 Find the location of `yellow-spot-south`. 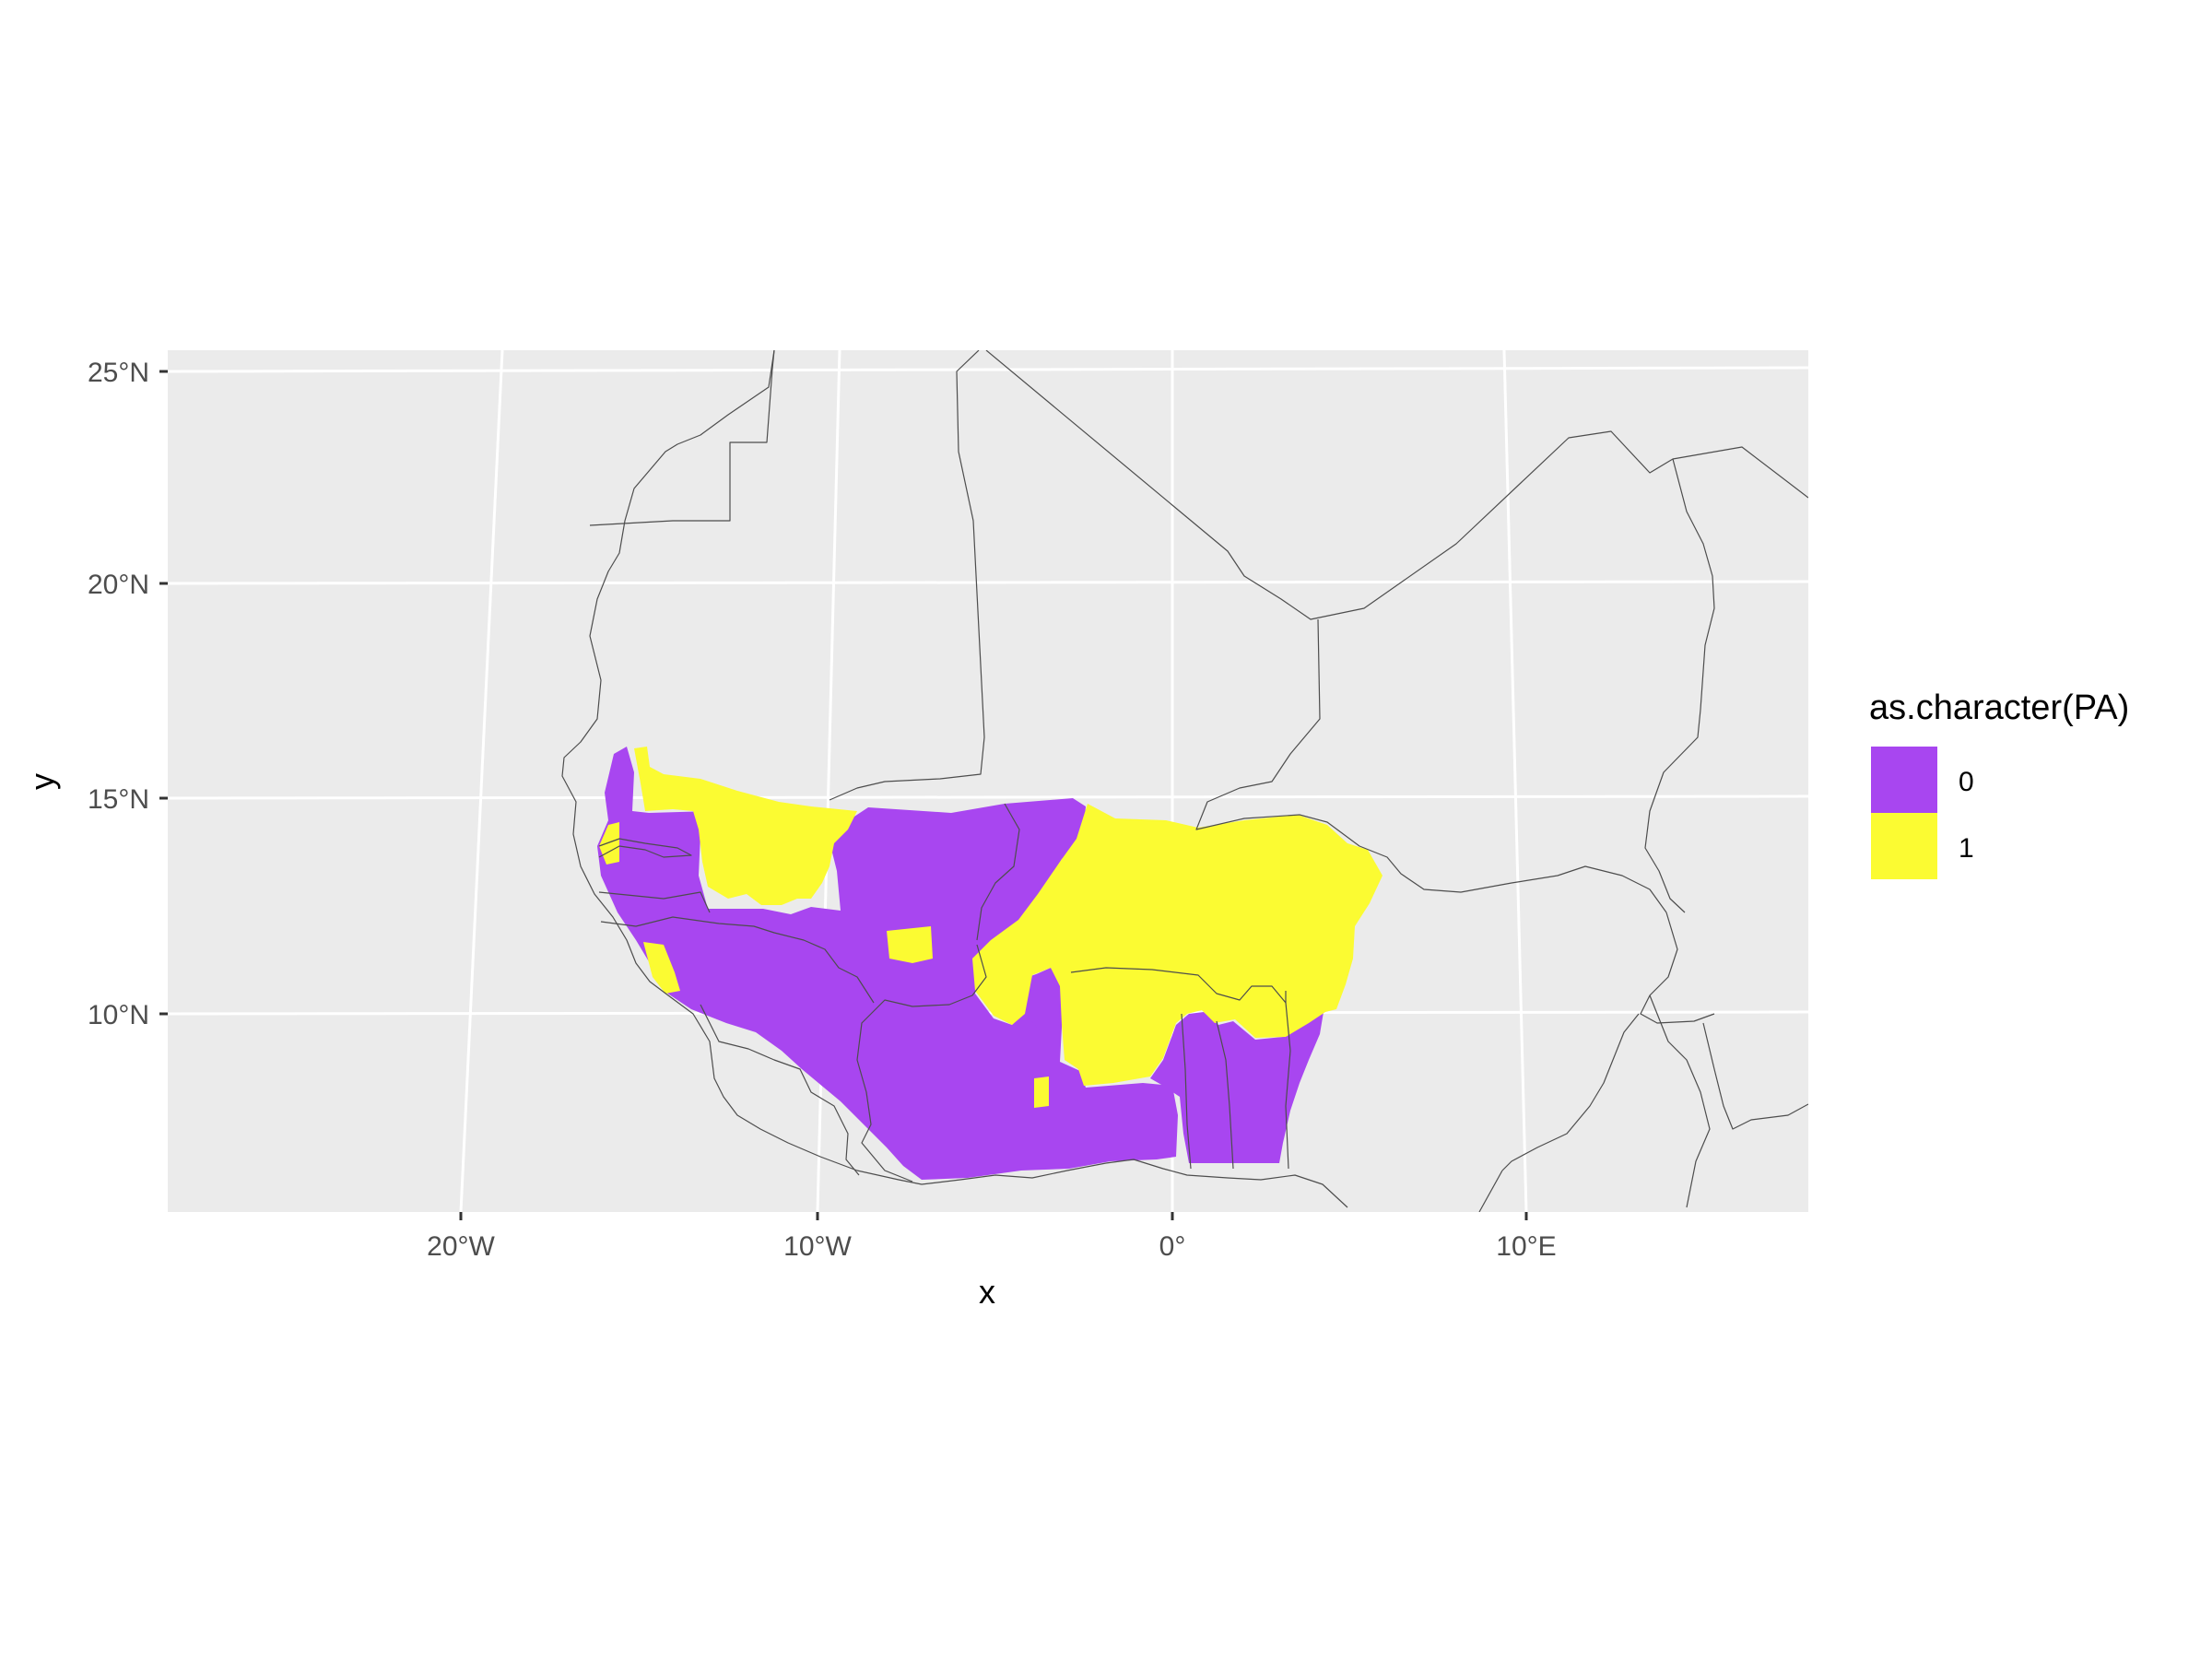

yellow-spot-south is located at coordinates (1041, 1092).